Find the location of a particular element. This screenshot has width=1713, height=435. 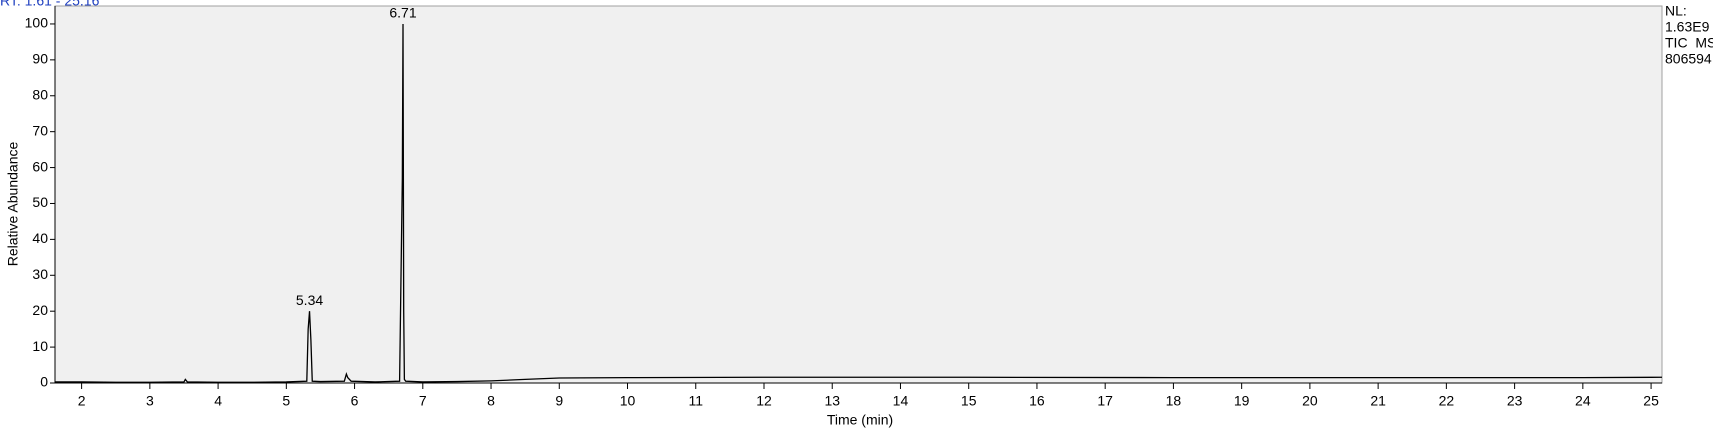

x-tick-label: 15 is located at coordinates (969, 401).